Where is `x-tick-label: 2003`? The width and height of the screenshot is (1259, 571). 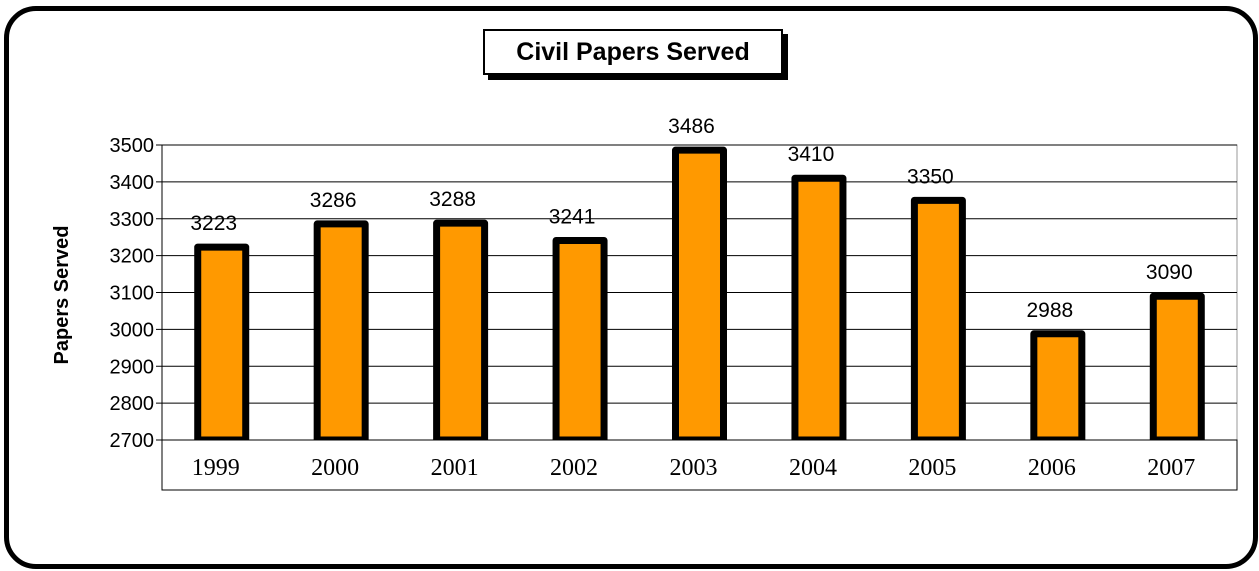 x-tick-label: 2003 is located at coordinates (694, 468).